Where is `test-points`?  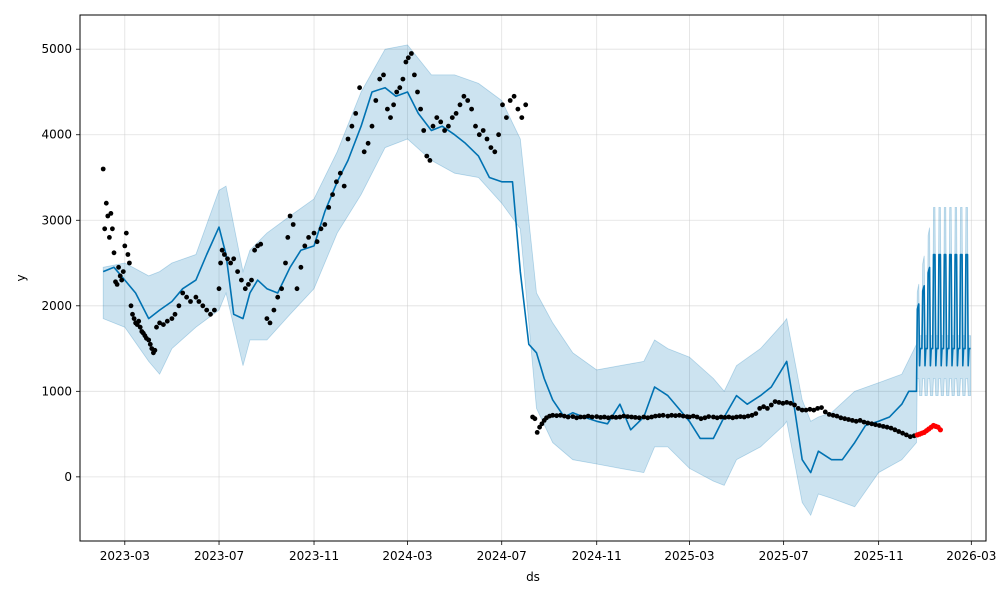 test-points is located at coordinates (929, 430).